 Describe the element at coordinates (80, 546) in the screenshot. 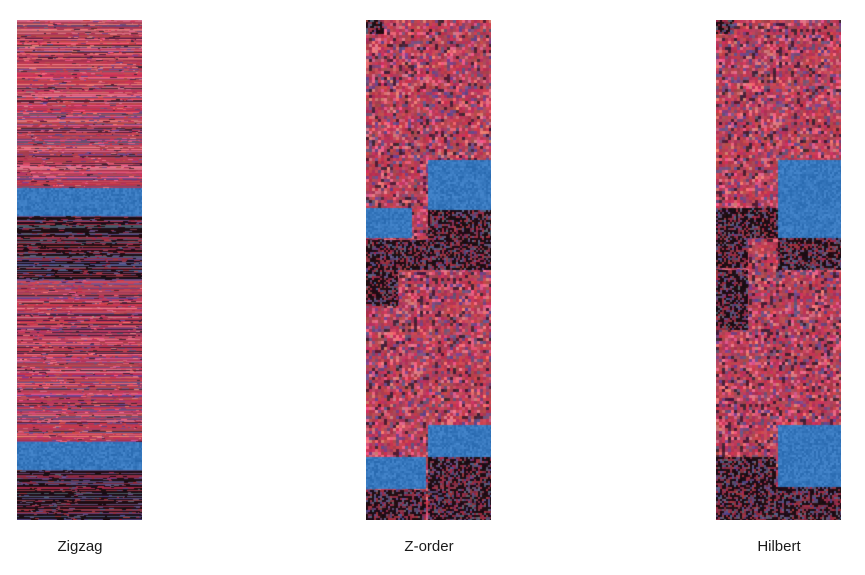

I see `zigzag-caption: Zigzag` at that location.